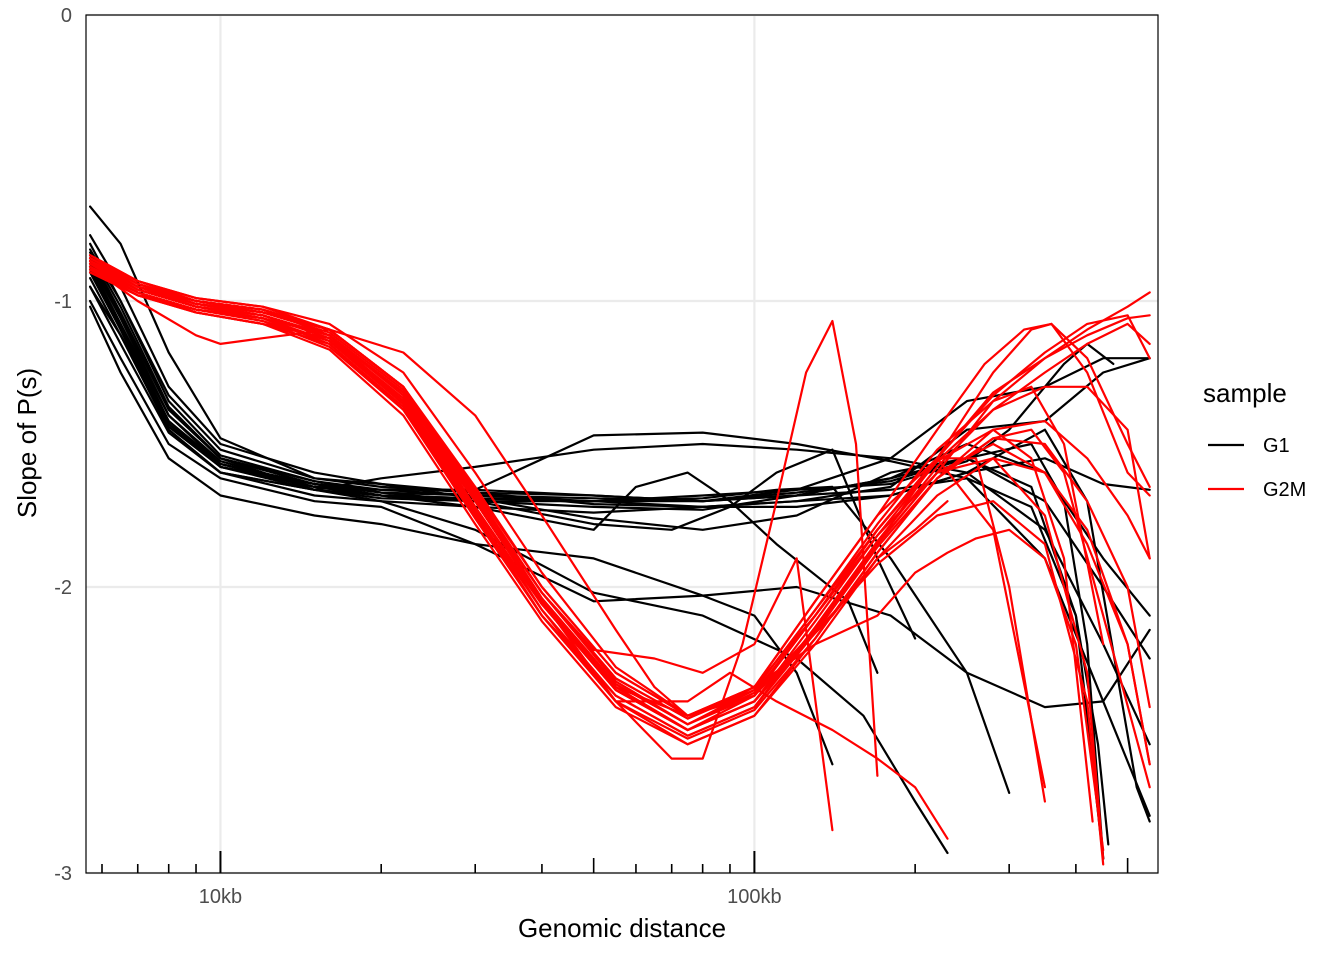 This screenshot has width=1344, height=960. Describe the element at coordinates (220, 897) in the screenshot. I see `x-tick-label: 10kb` at that location.